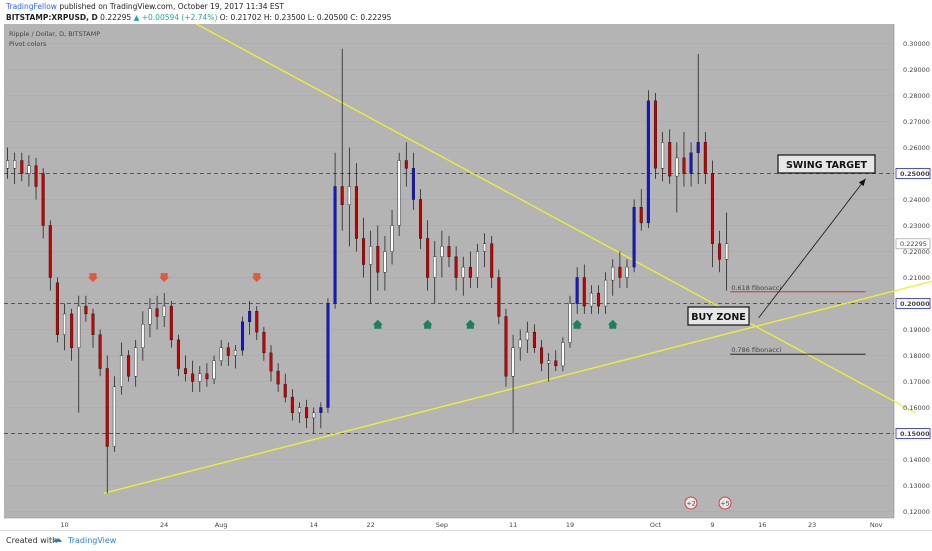 The width and height of the screenshot is (932, 551). What do you see at coordinates (913, 244) in the screenshot?
I see `current-price-box` at bounding box center [913, 244].